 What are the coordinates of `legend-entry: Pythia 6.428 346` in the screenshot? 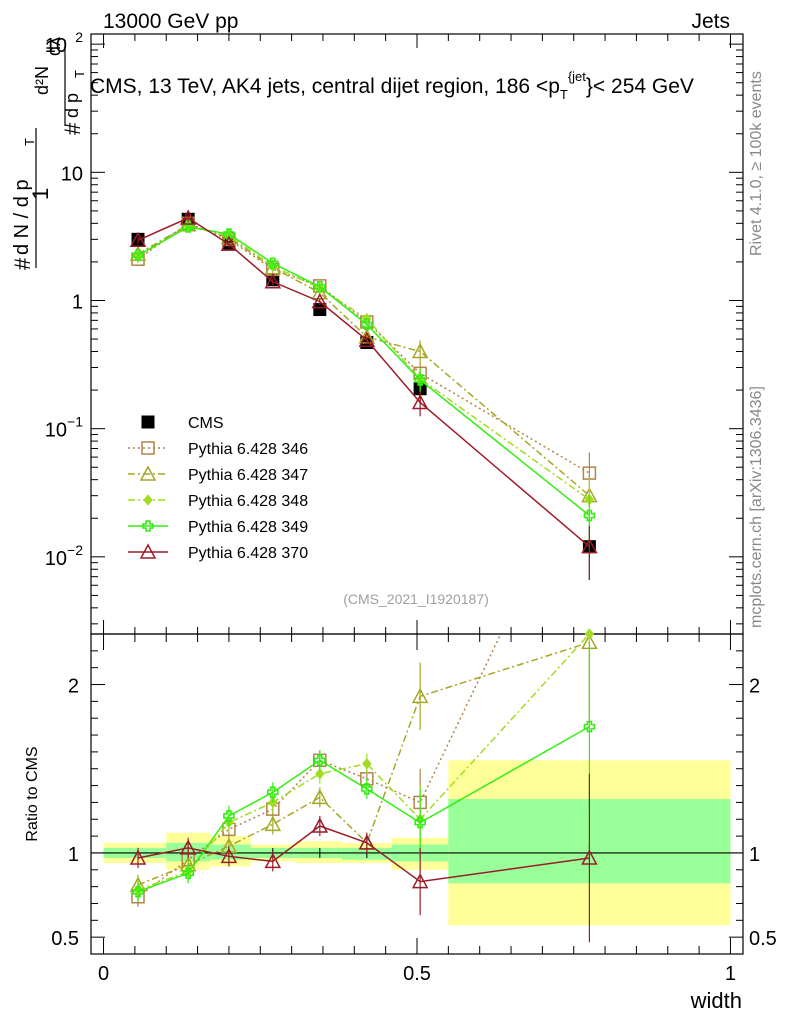 It's located at (218, 449).